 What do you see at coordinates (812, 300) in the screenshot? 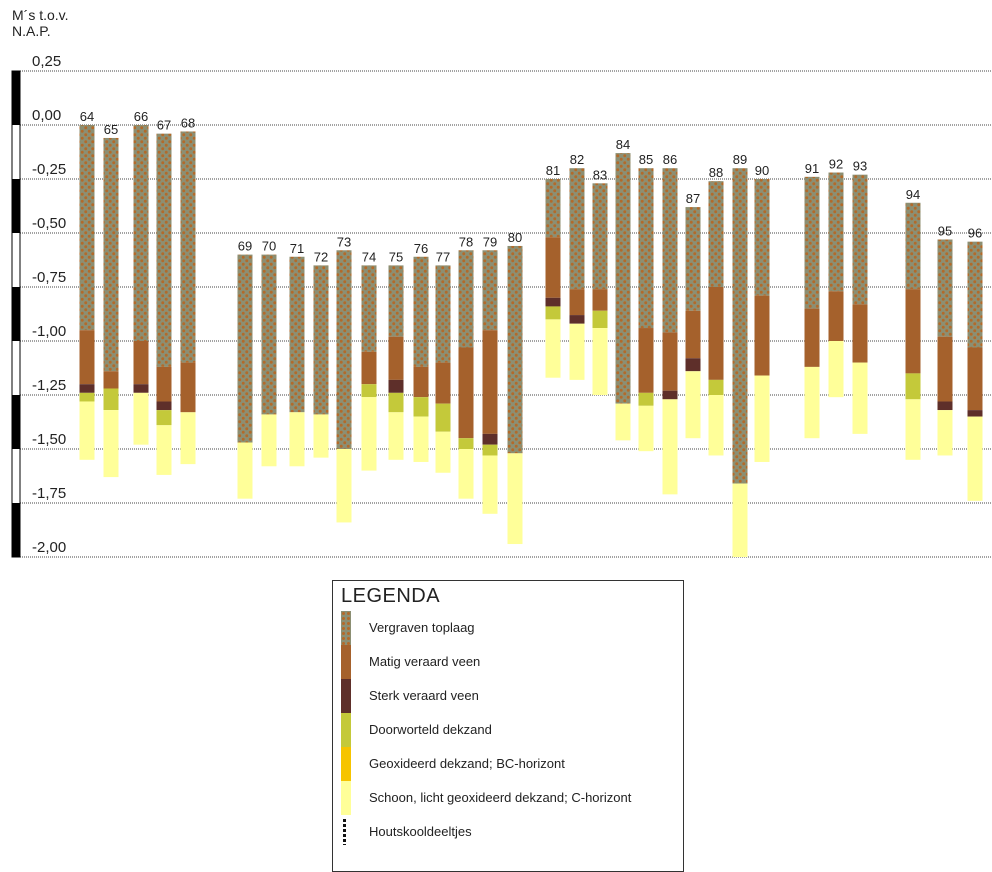
I see `borehole-91: 91` at bounding box center [812, 300].